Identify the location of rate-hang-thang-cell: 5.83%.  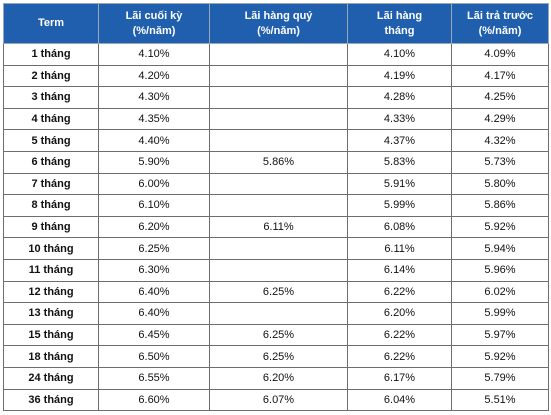
(399, 162).